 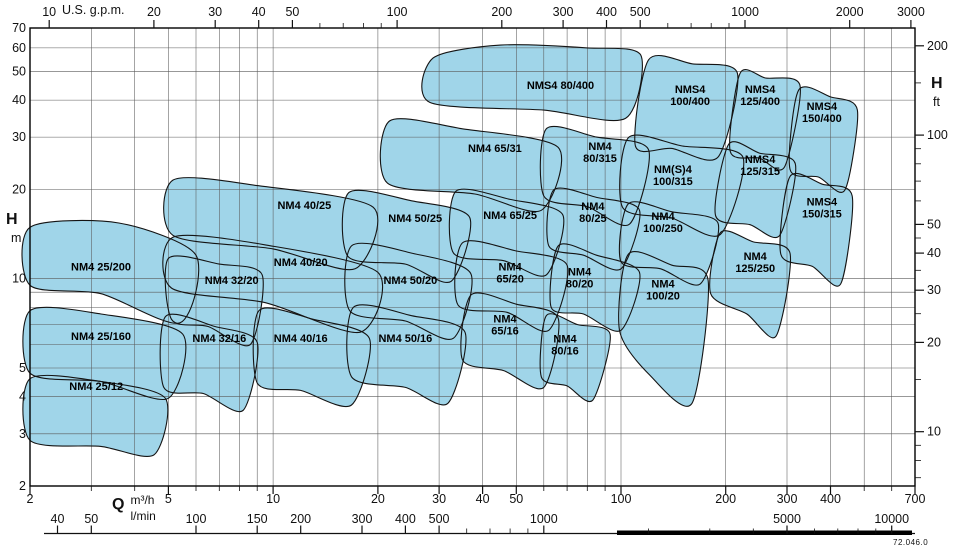 I want to click on tick-label-m3h-40: 40, so click(x=483, y=499).